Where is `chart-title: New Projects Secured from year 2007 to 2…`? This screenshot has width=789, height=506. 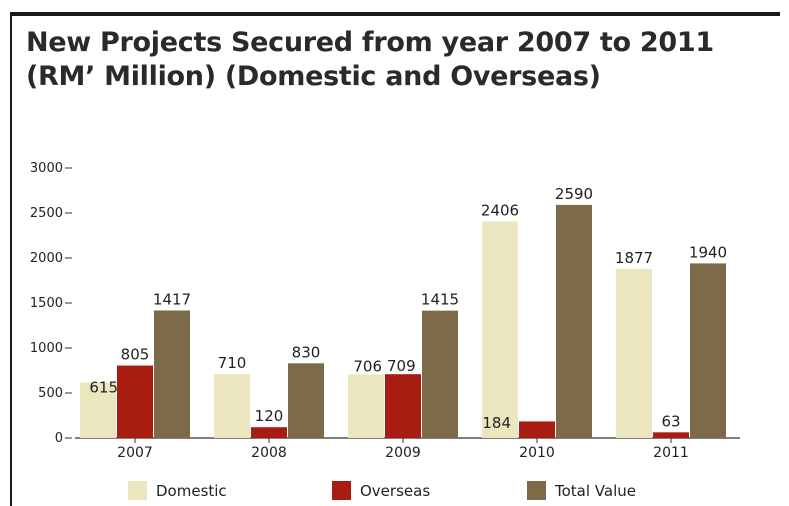 chart-title: New Projects Secured from year 2007 to 2… is located at coordinates (396, 60).